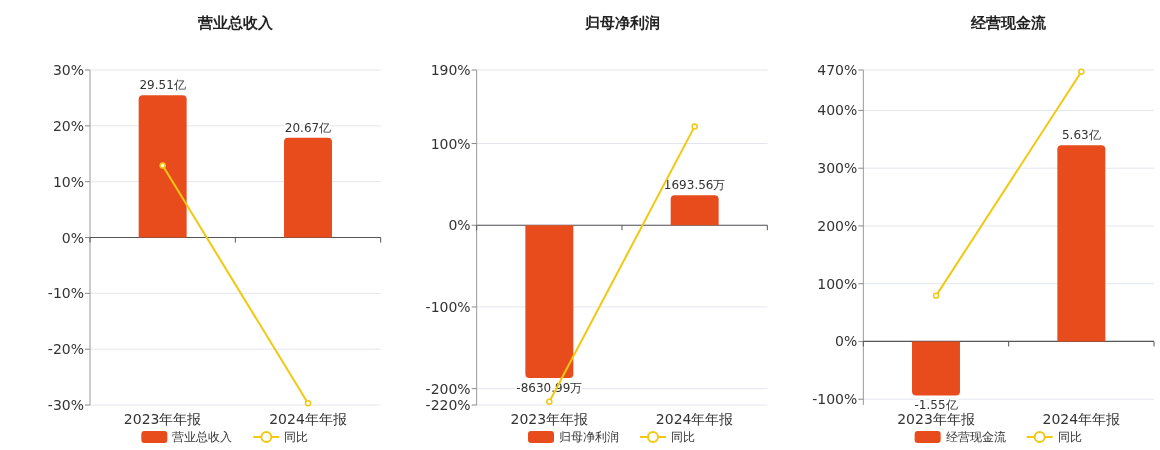 This screenshot has height=450, width=1160. Describe the element at coordinates (936, 405) in the screenshot. I see `data-label: -1.55亿` at that location.